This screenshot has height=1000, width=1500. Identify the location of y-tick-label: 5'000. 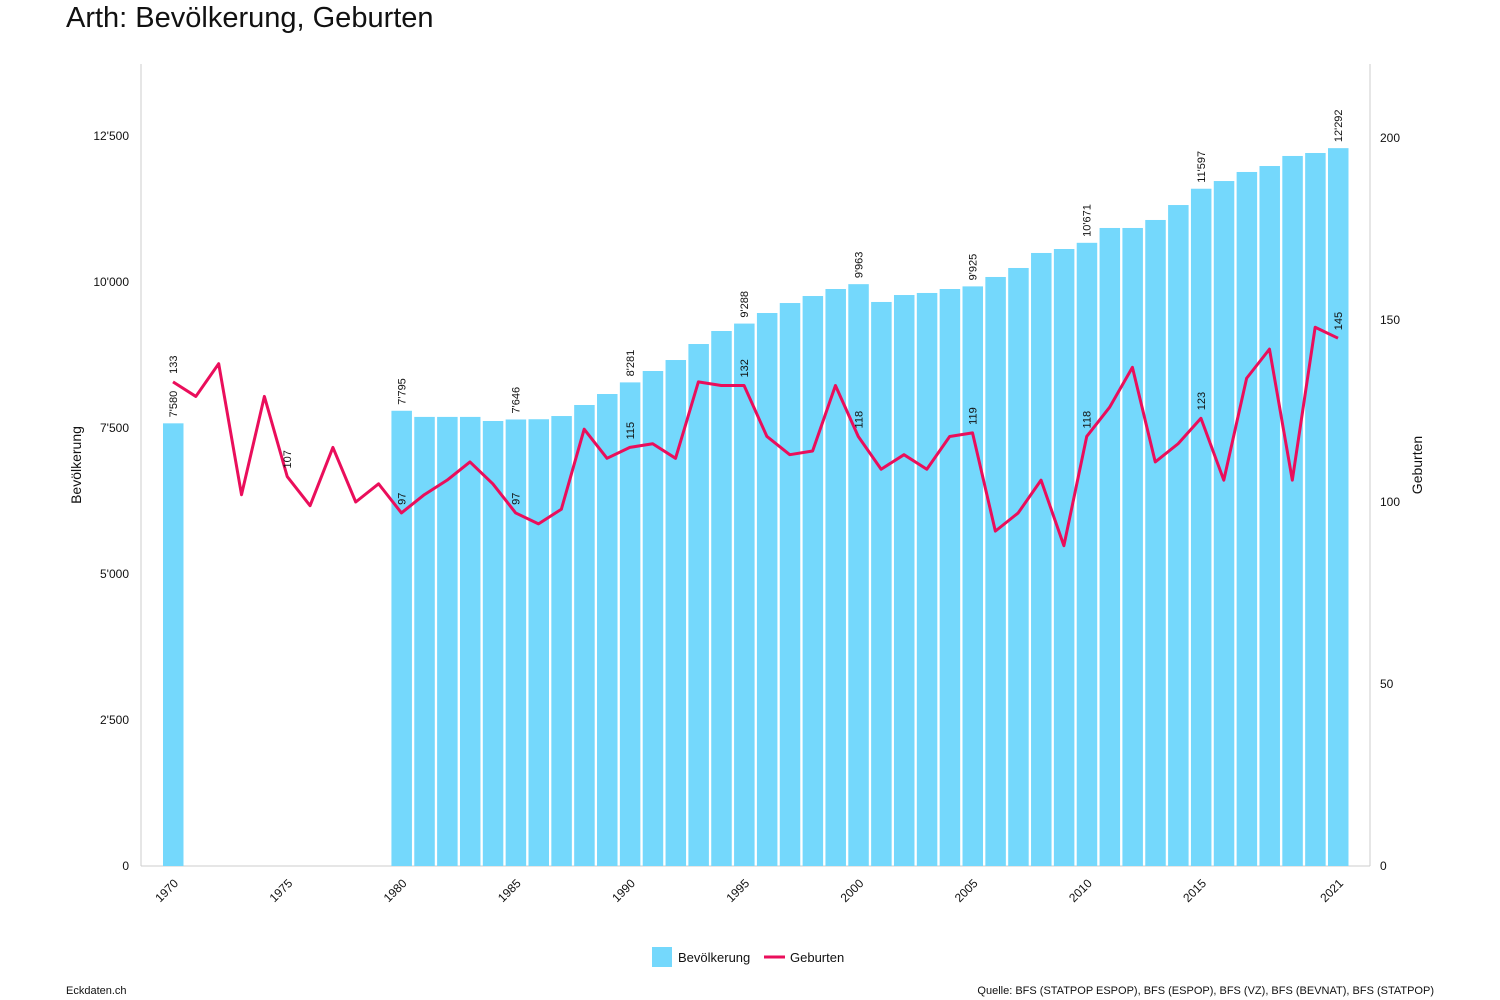
(114, 574).